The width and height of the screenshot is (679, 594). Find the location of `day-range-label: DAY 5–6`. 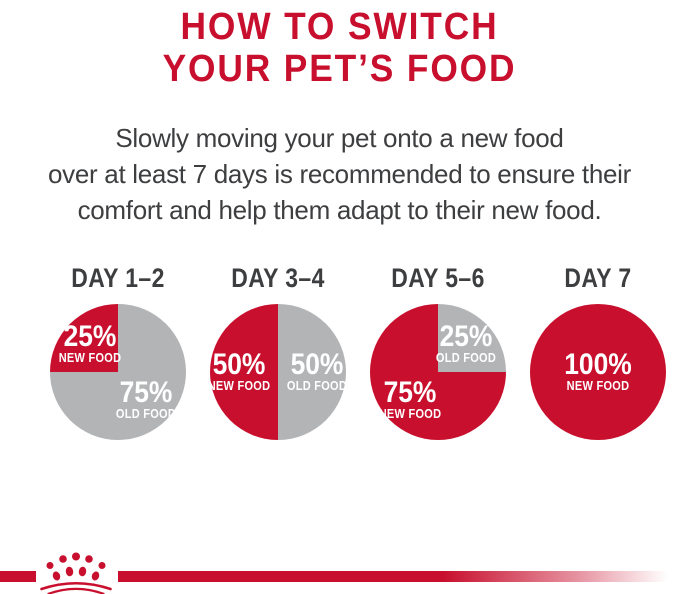

day-range-label: DAY 5–6 is located at coordinates (438, 278).